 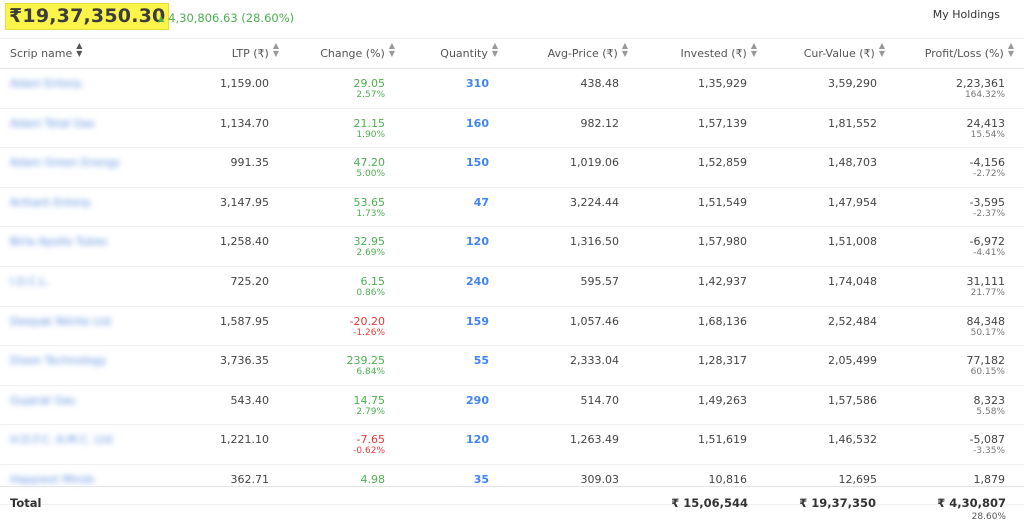 I want to click on cell-cur: 1,51,008, so click(x=852, y=237).